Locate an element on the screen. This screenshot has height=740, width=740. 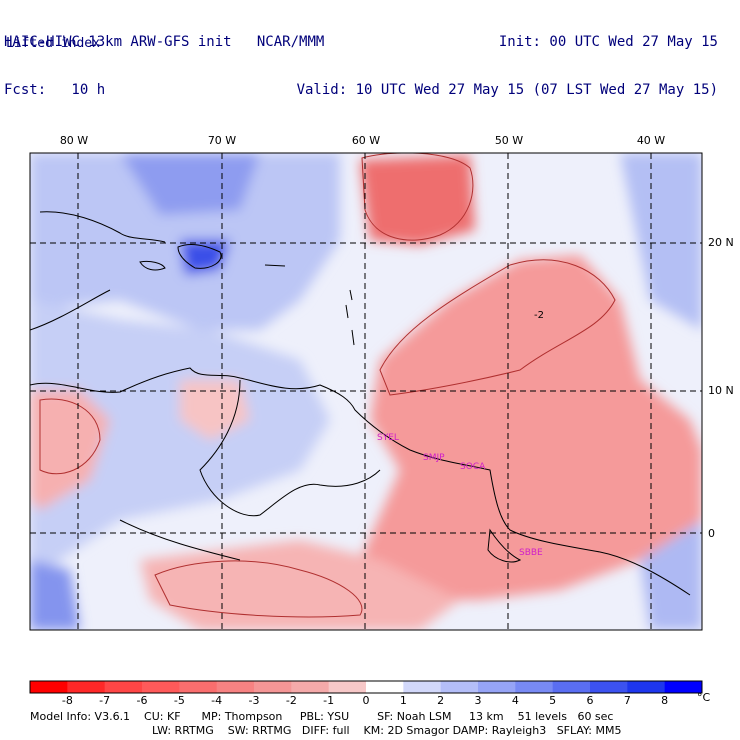
lon-label-70w: 70 W is located at coordinates (222, 140).